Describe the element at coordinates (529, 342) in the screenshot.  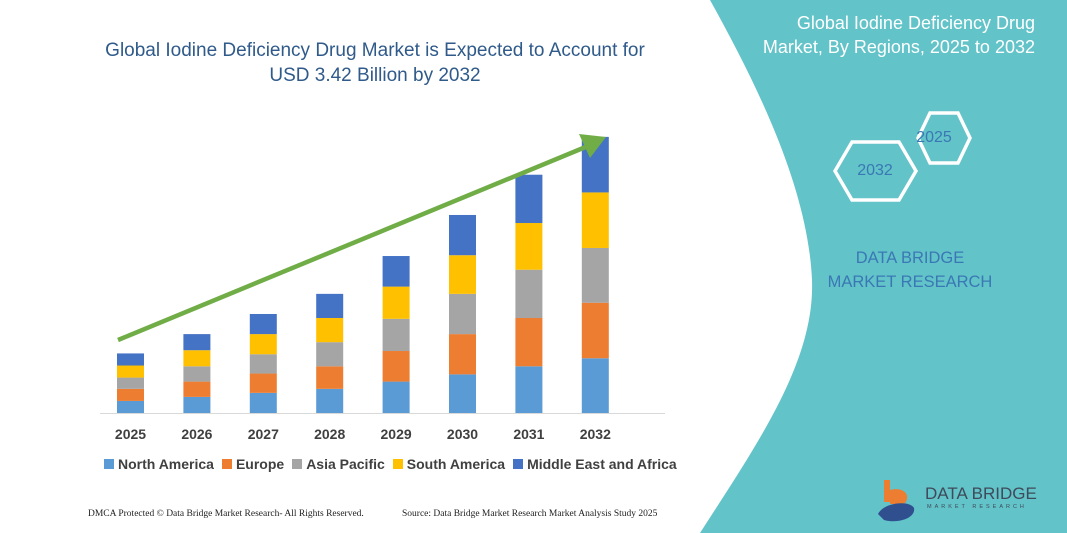
I see `bar-segment-2031-europe` at that location.